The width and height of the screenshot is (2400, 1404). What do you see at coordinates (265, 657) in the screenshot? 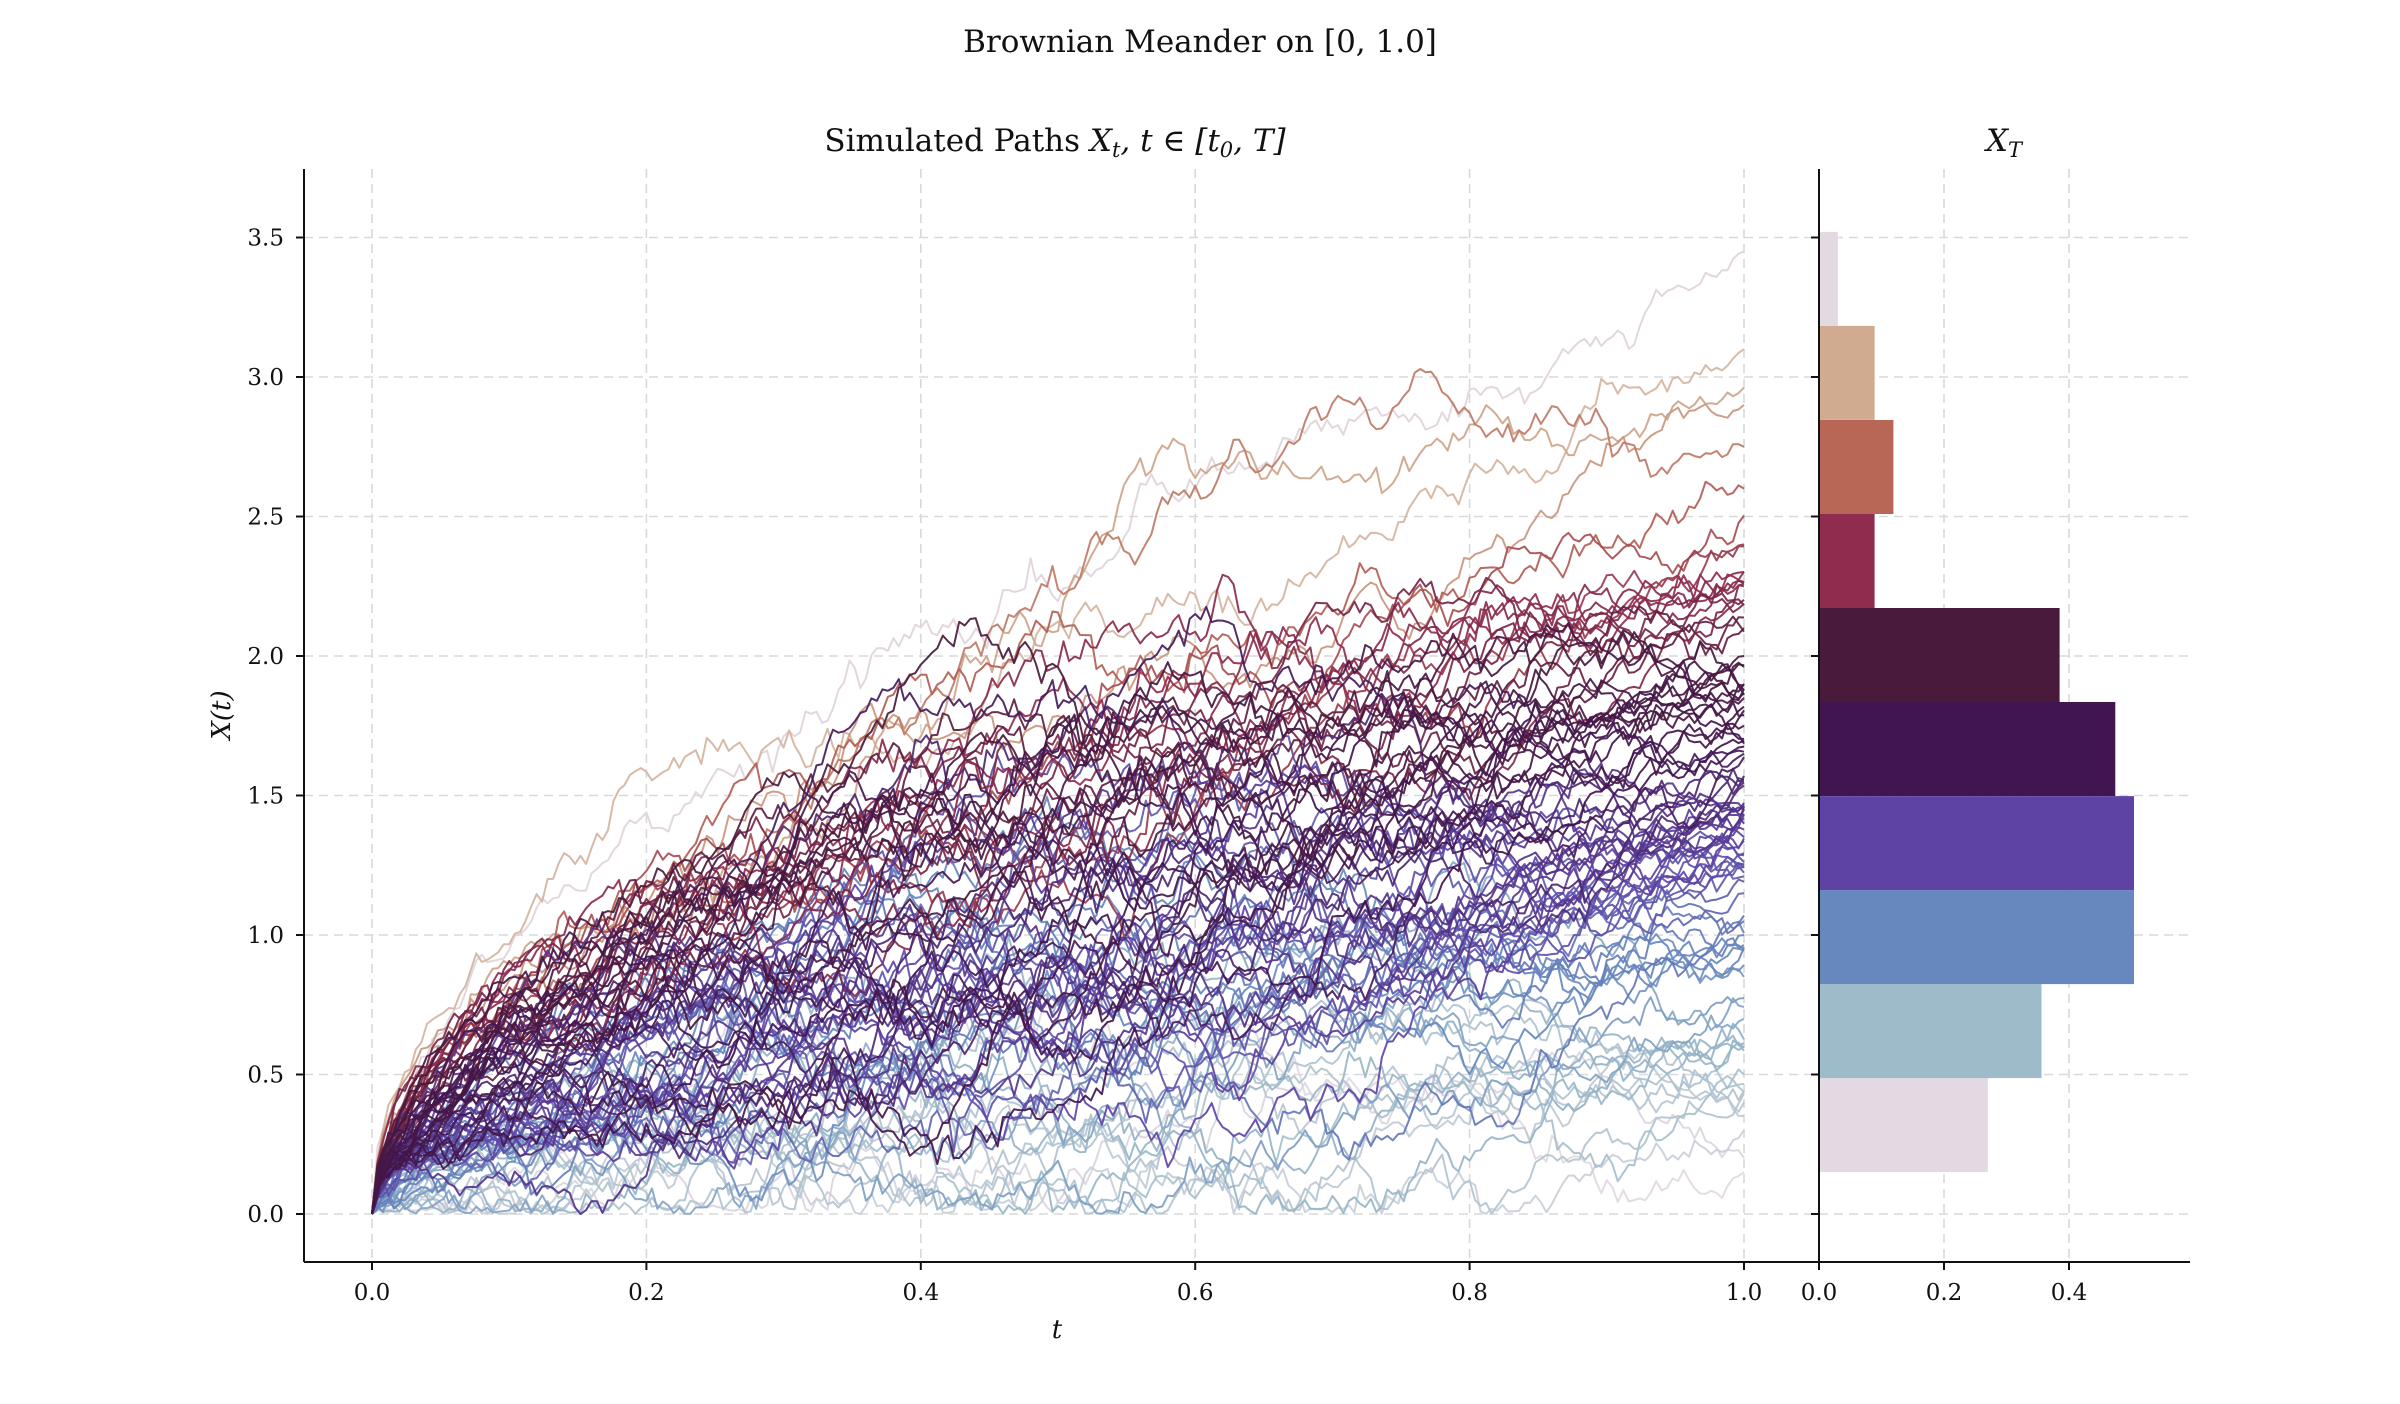
I see `main-y-tick-label: 2.0` at bounding box center [265, 657].